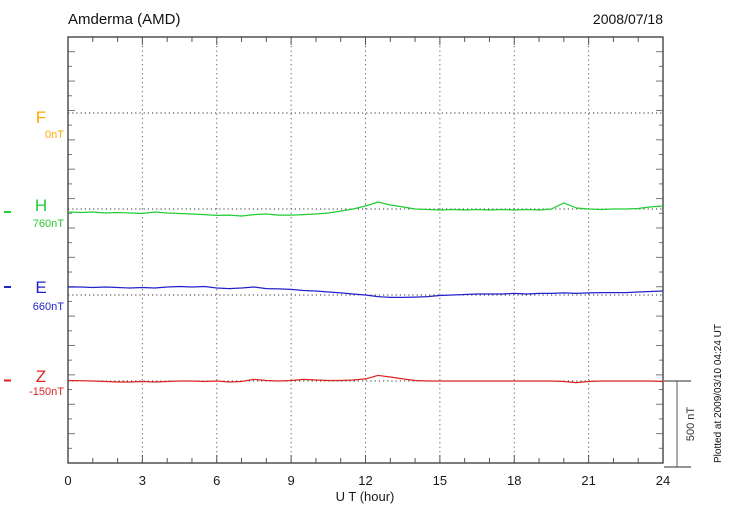  What do you see at coordinates (46, 392) in the screenshot?
I see `series-baseline-value-Z: -150nT` at bounding box center [46, 392].